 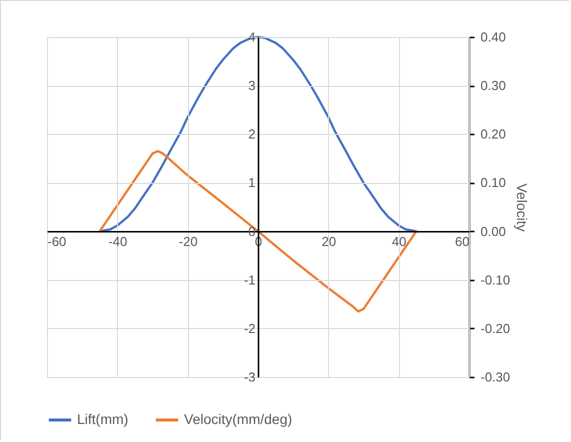 What do you see at coordinates (252, 134) in the screenshot?
I see `y-tick-label: 2` at bounding box center [252, 134].